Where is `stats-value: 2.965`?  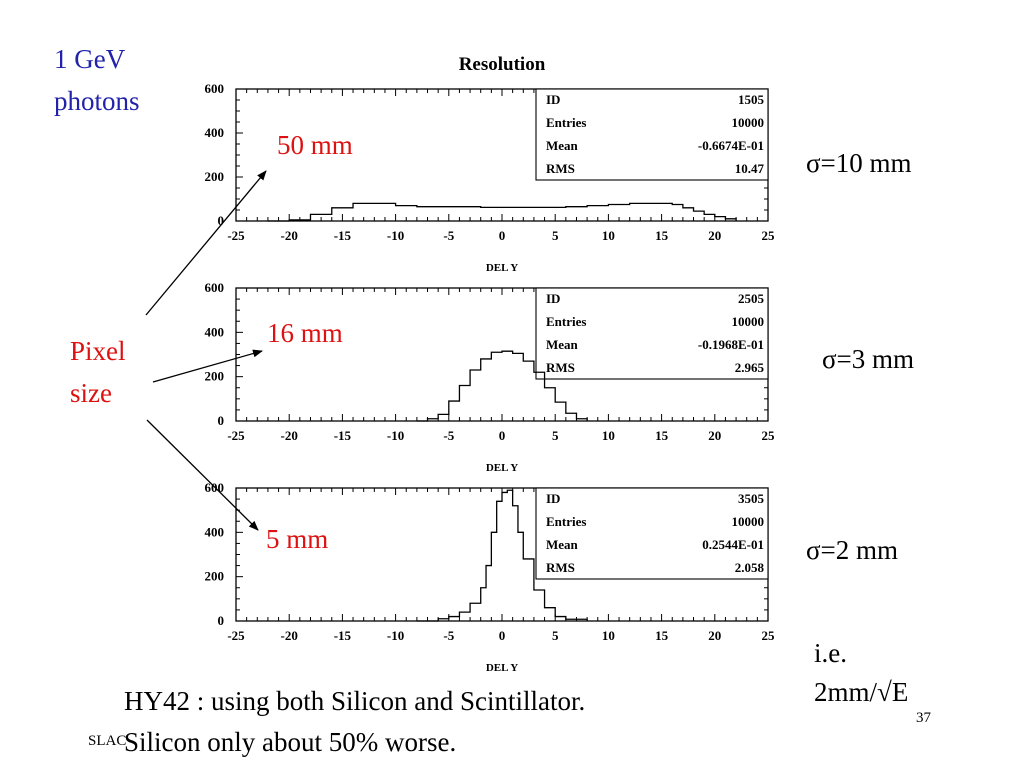 stats-value: 2.965 is located at coordinates (750, 367).